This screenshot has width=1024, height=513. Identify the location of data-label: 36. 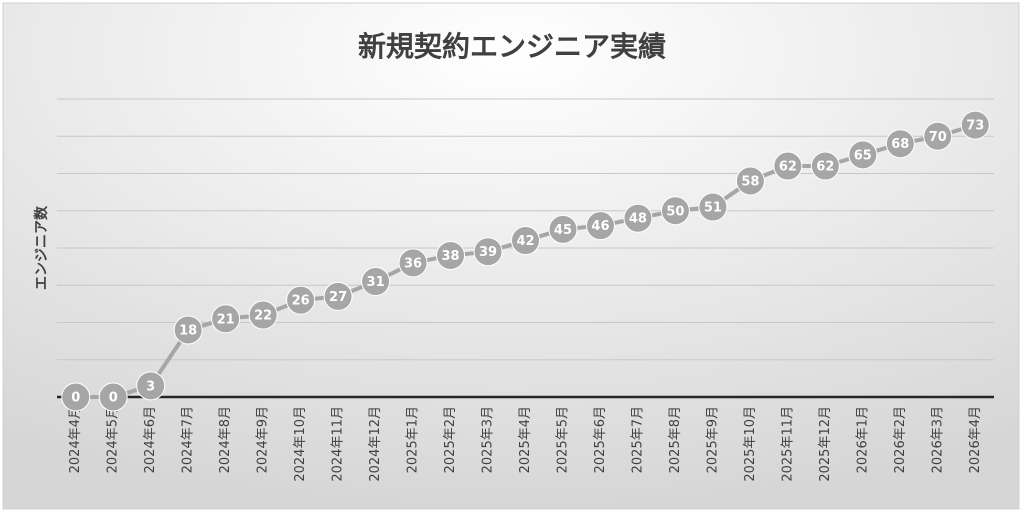
(413, 263).